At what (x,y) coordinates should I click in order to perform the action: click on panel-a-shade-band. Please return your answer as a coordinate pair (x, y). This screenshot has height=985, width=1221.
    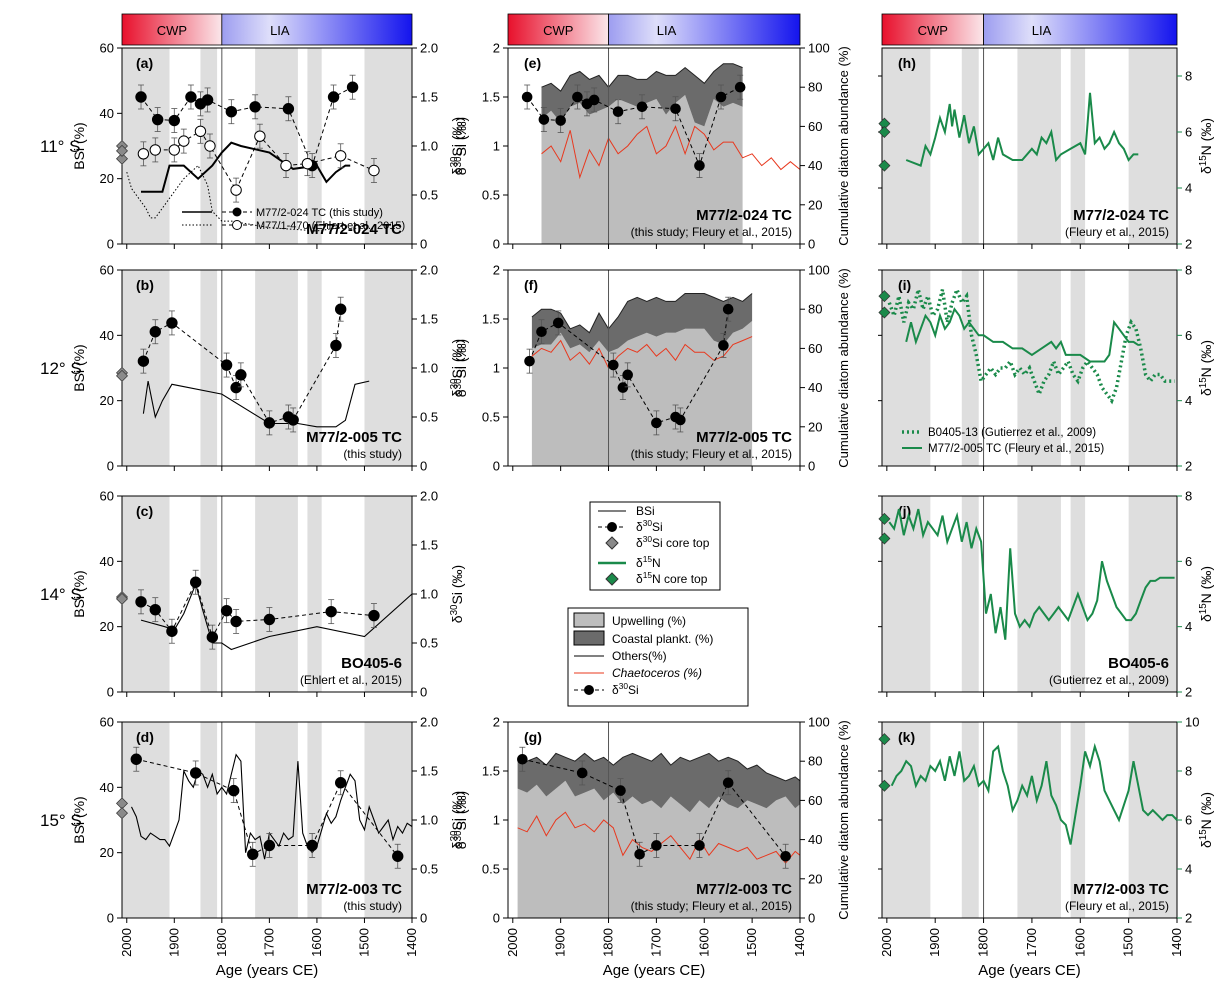
    Looking at the image, I should click on (388, 146).